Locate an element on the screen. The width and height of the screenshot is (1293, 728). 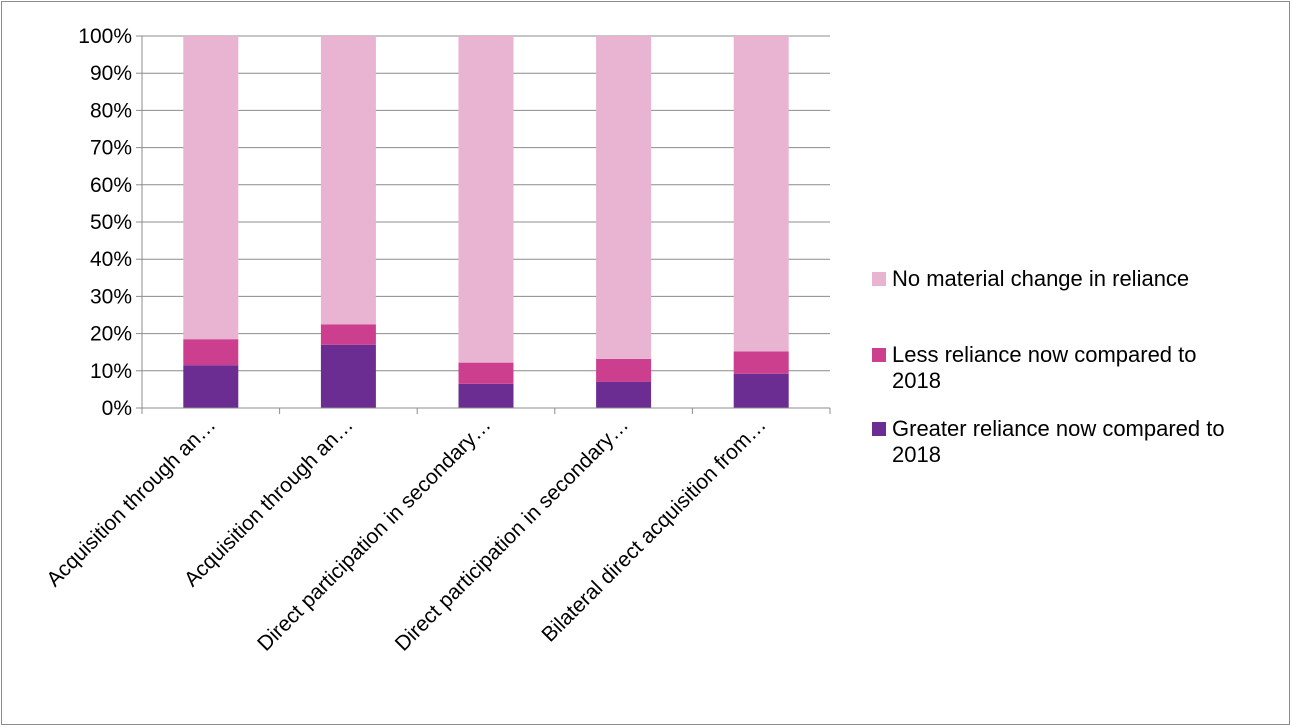
legend-item-less-reliance: Less reliance now compared to 2018 is located at coordinates (1047, 368).